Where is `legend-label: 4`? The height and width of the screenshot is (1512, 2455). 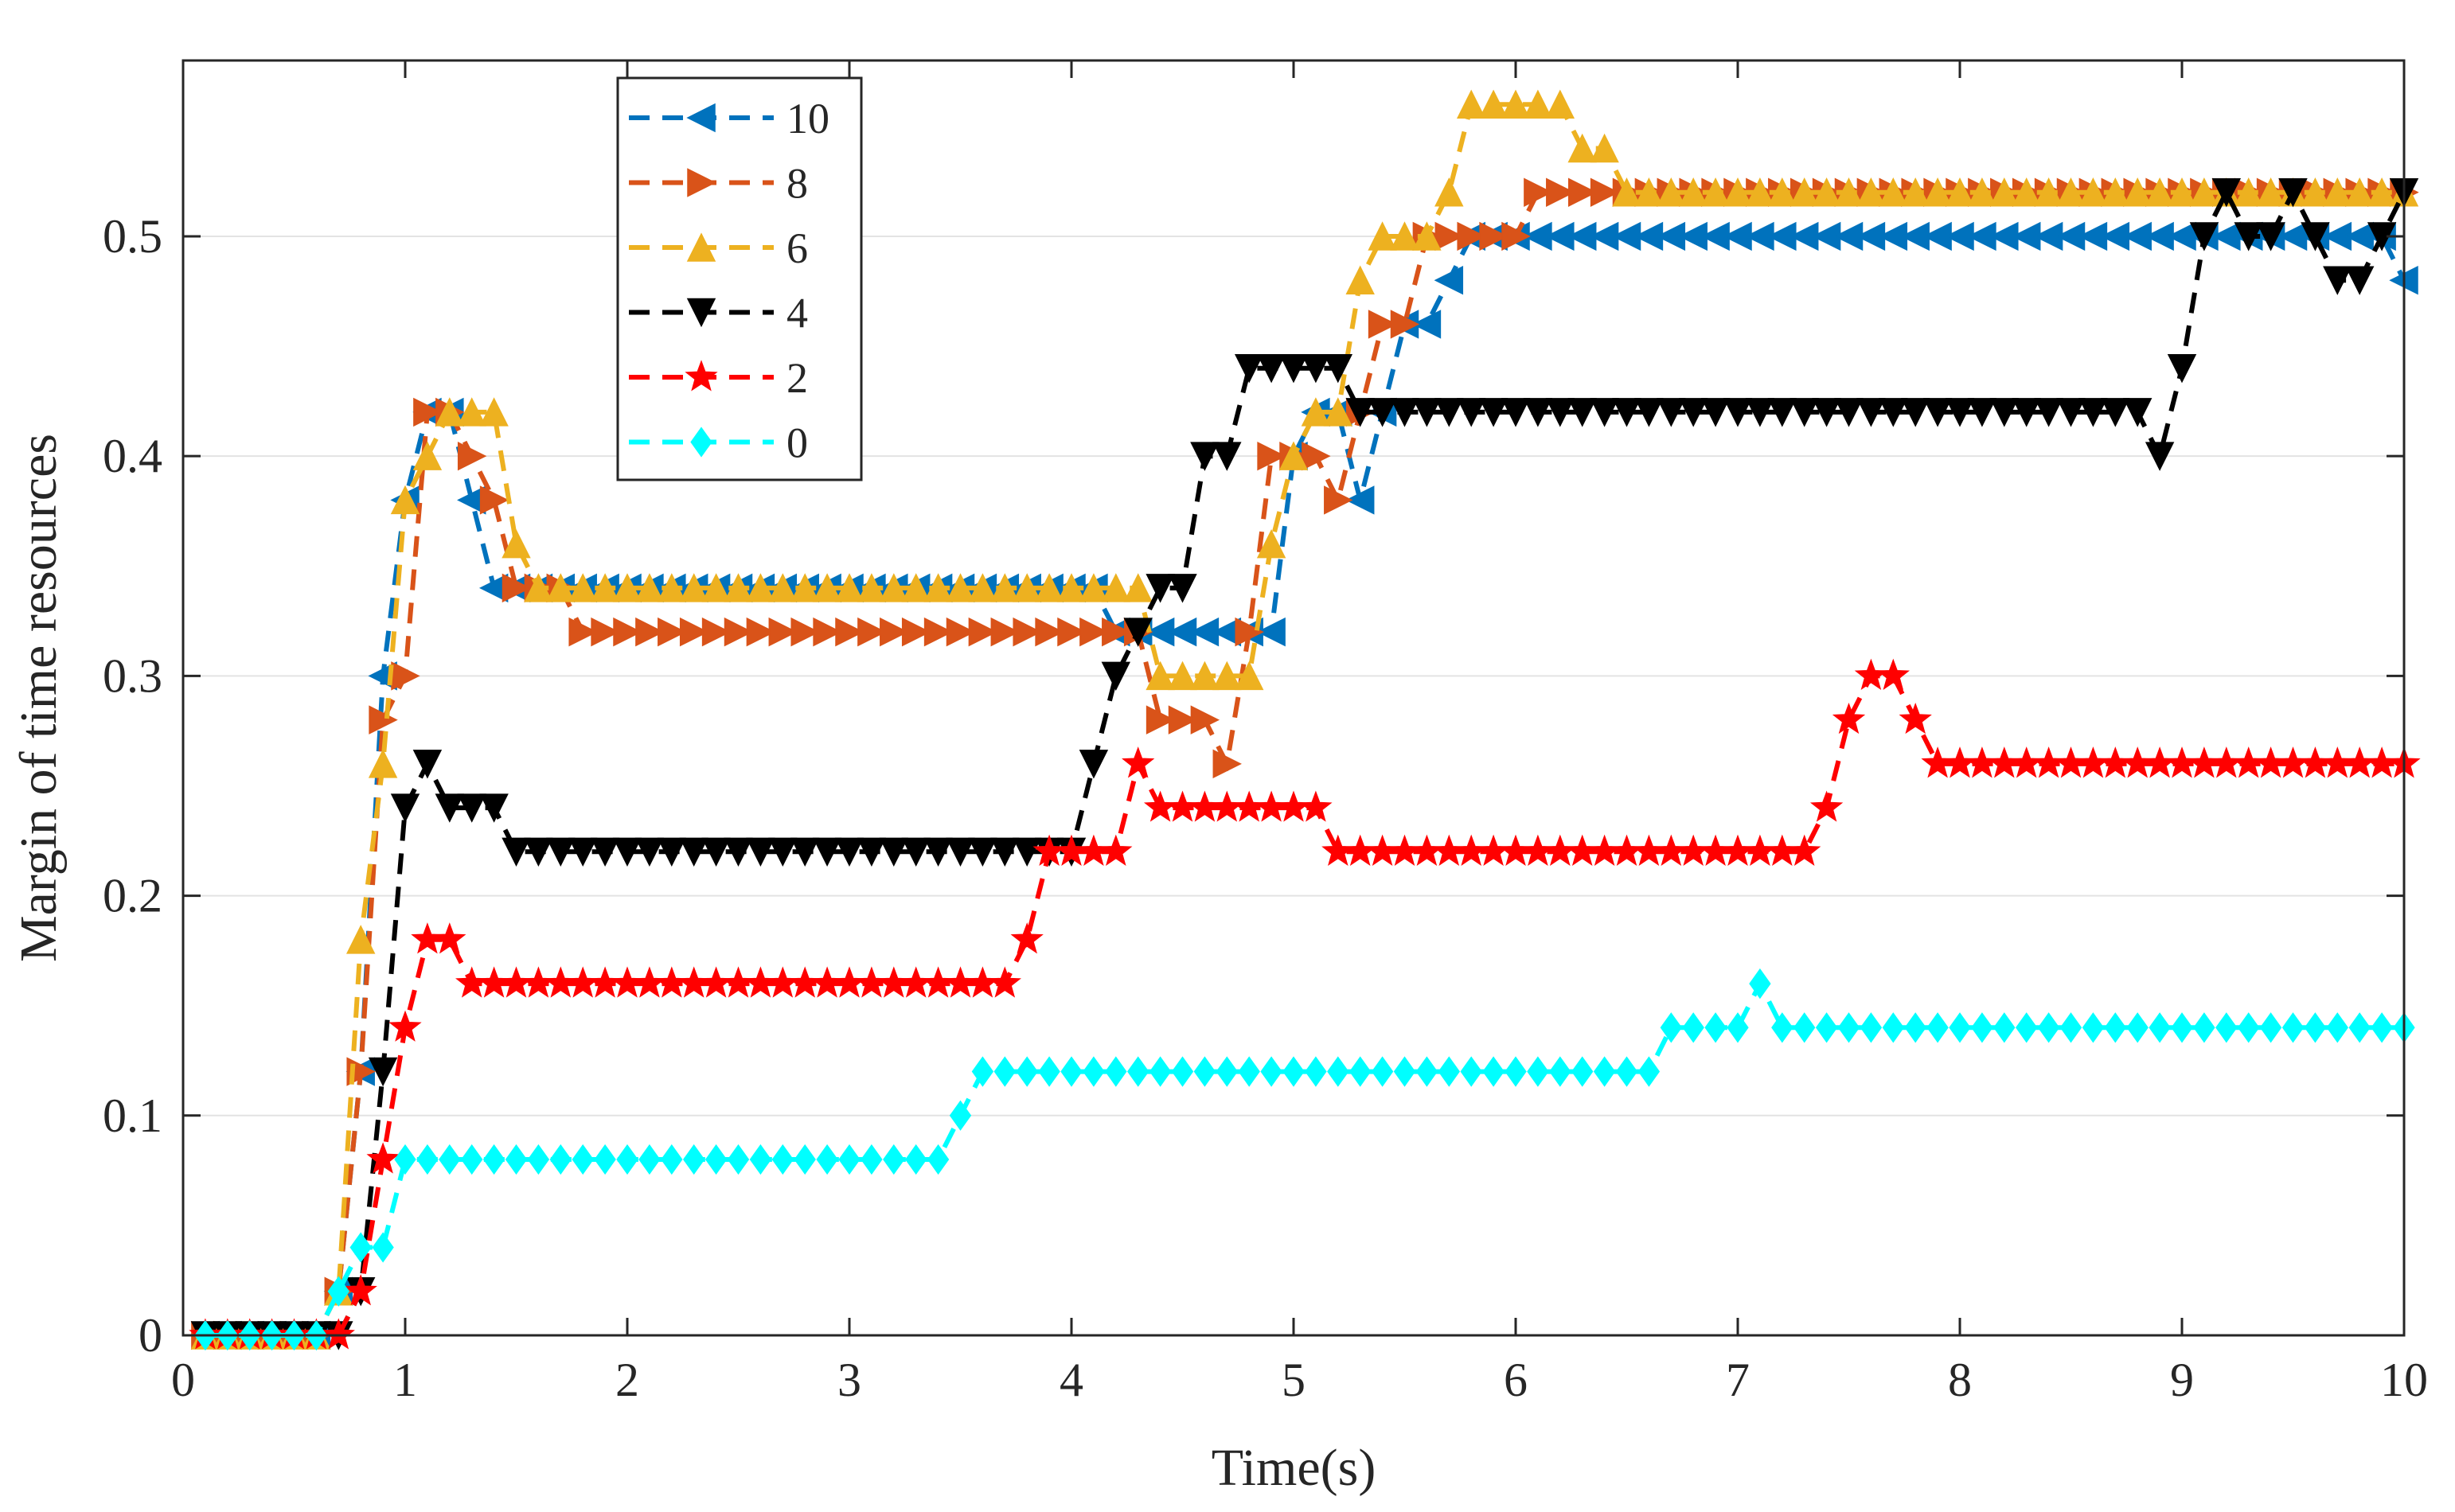
legend-label: 4 is located at coordinates (797, 313).